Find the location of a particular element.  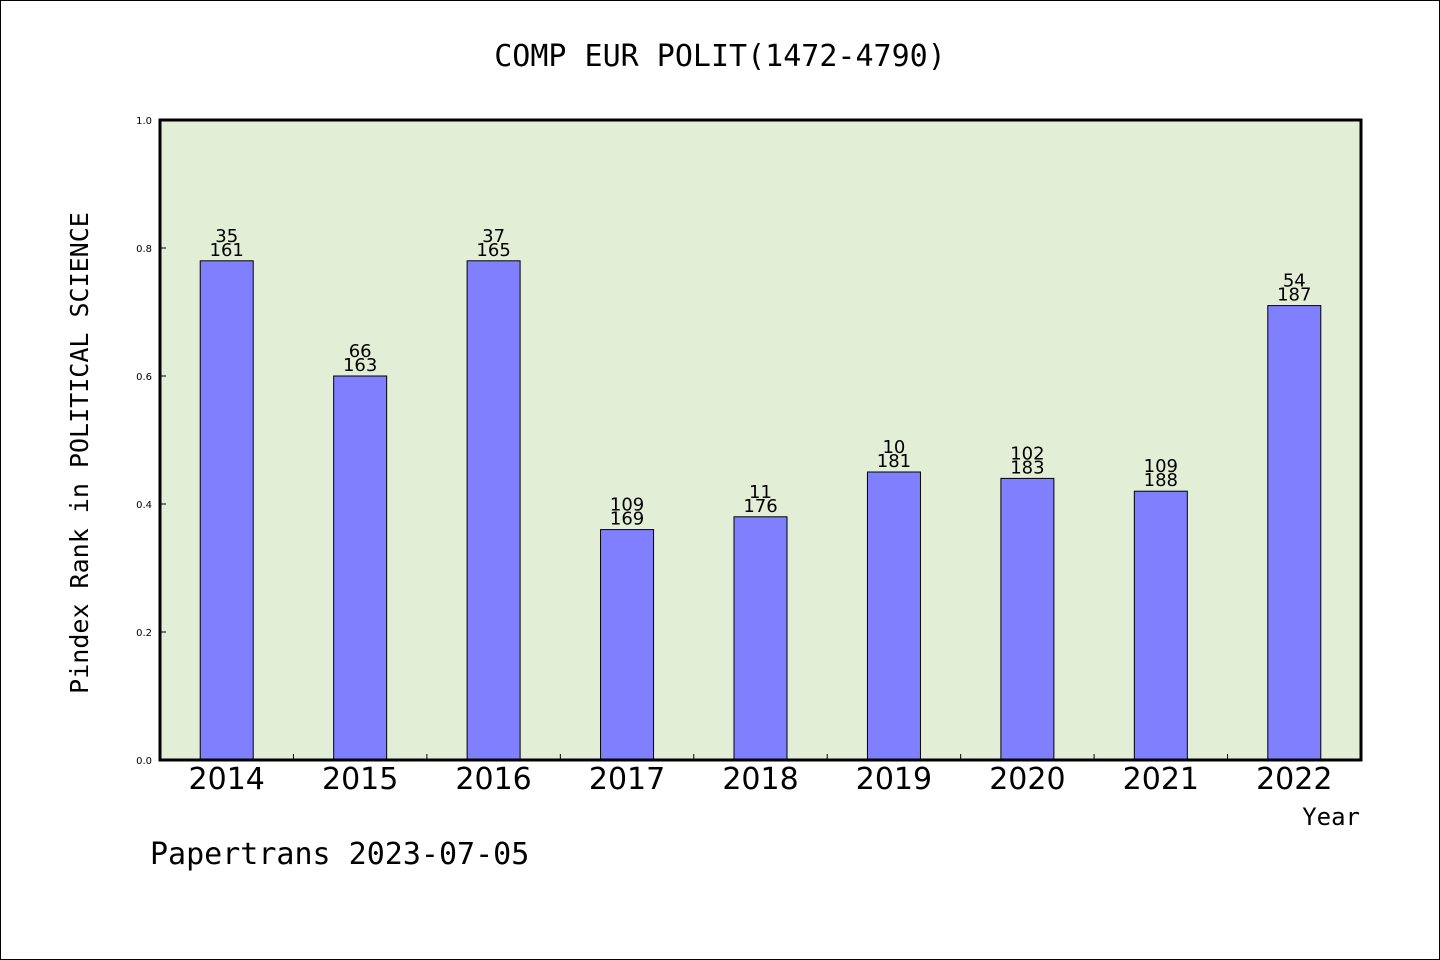

bar-2017 is located at coordinates (627, 645).